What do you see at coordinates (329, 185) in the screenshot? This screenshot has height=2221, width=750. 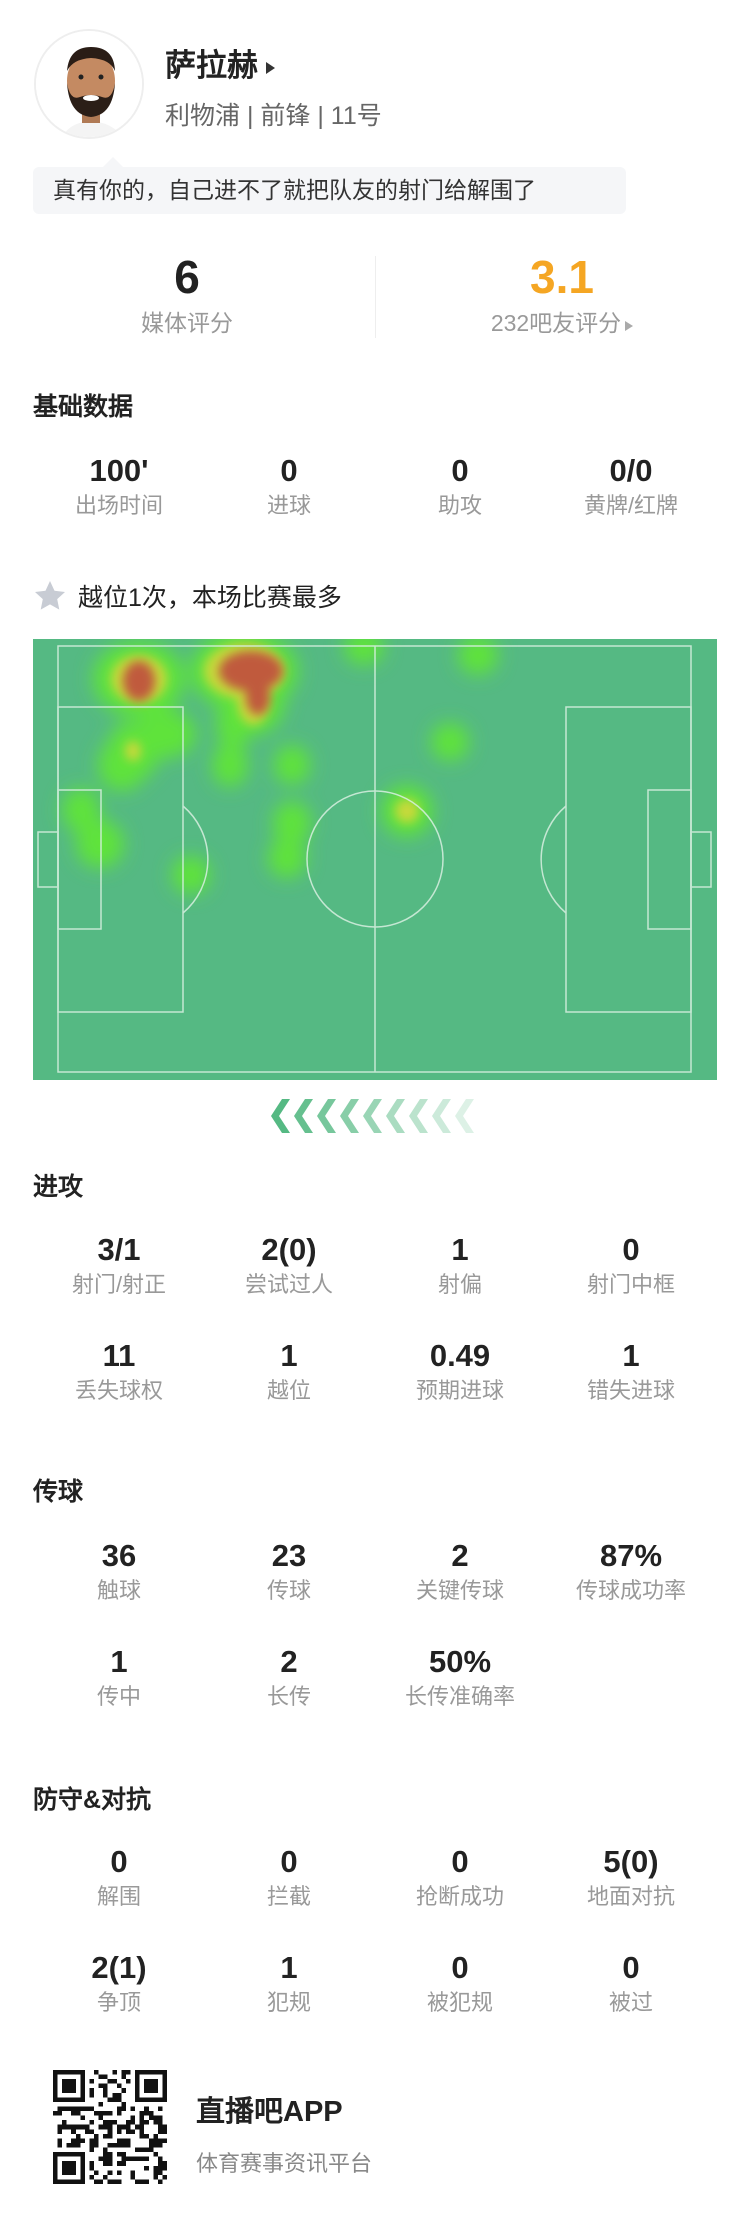 I see `comment-bubble: 真有你的，自己进不了就把队友的射门给解围了` at bounding box center [329, 185].